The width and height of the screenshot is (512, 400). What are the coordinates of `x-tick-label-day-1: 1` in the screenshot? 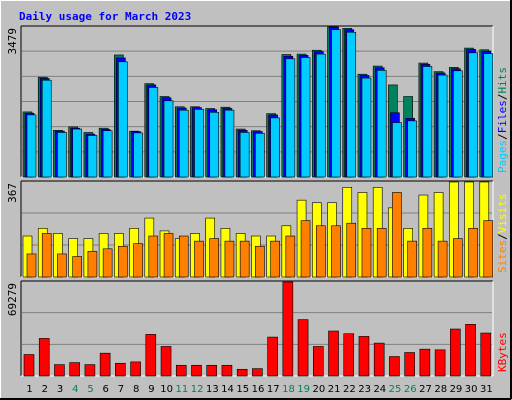 It's located at (29, 389).